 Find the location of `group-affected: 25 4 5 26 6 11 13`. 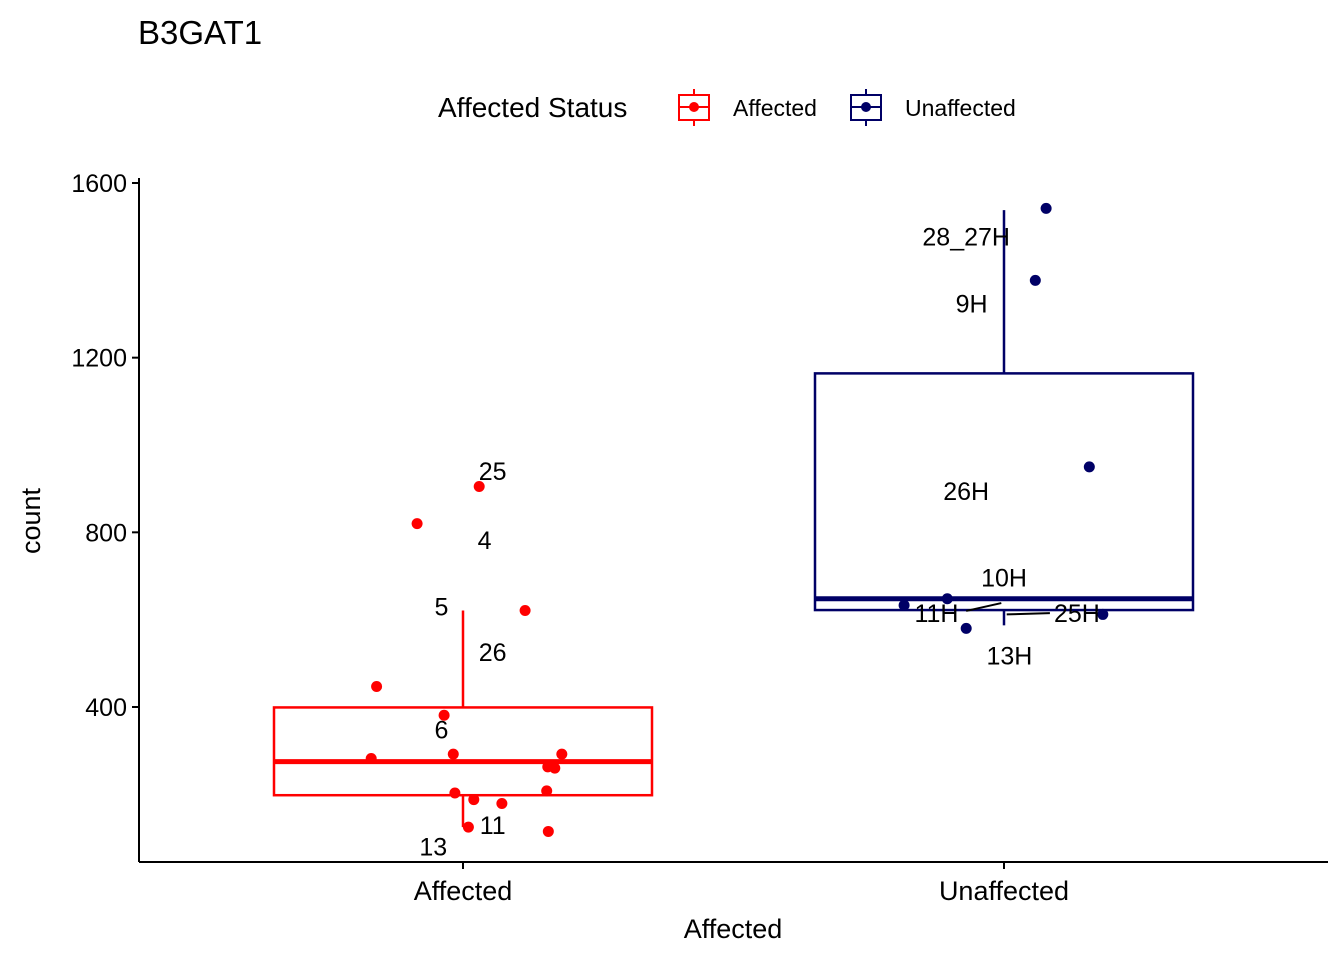

group-affected: 25 4 5 26 6 11 13 is located at coordinates (463, 660).